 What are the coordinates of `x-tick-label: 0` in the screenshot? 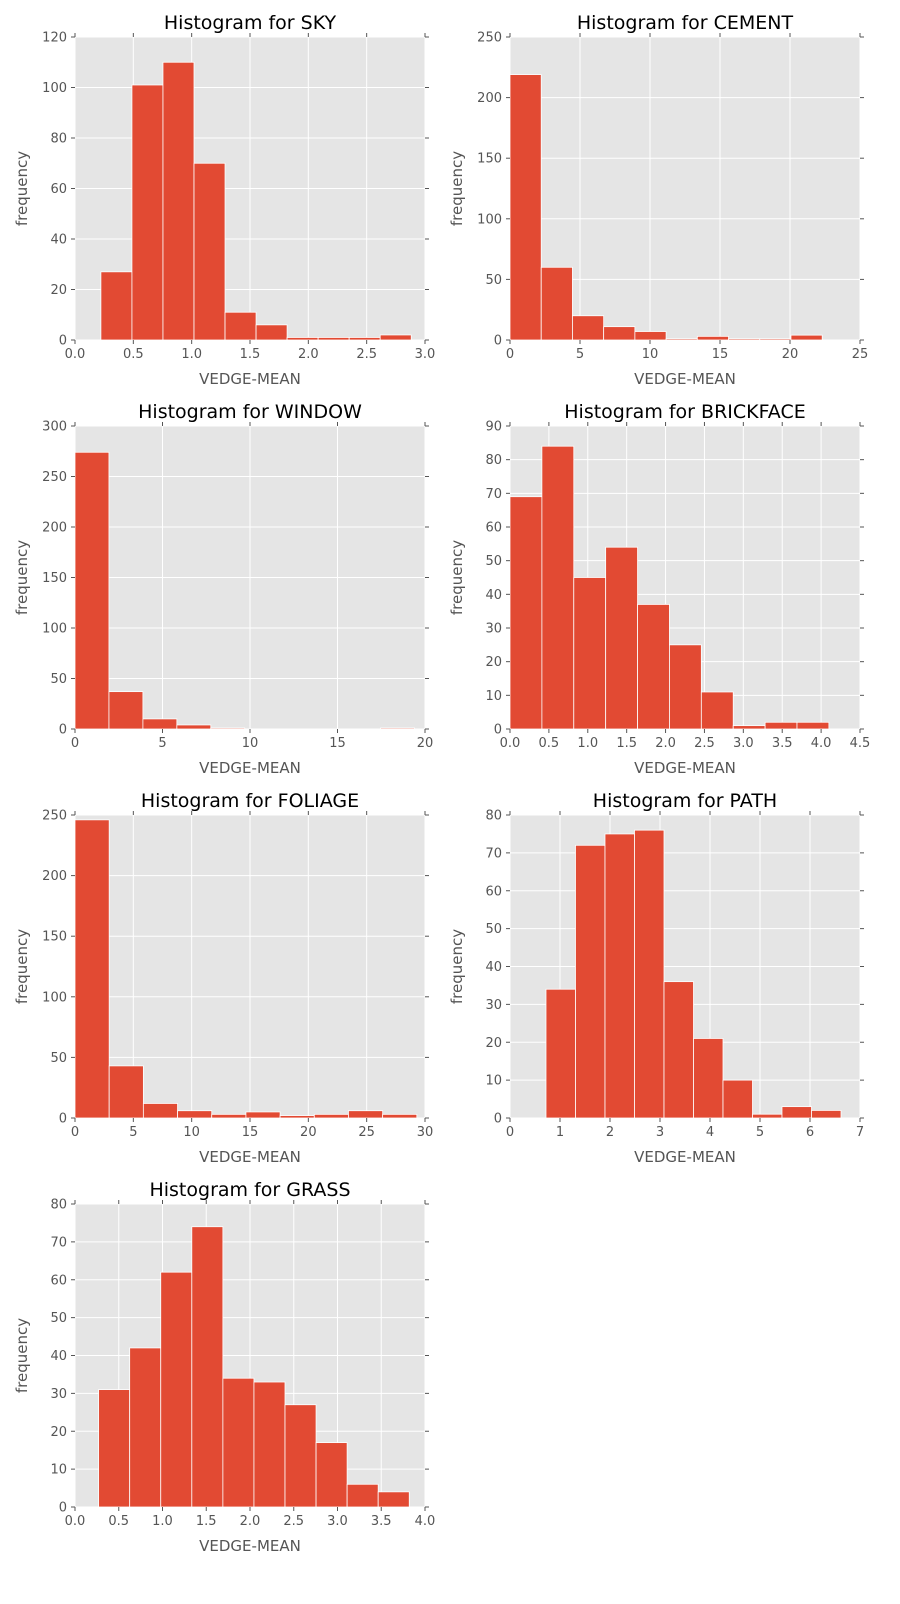 It's located at (75, 743).